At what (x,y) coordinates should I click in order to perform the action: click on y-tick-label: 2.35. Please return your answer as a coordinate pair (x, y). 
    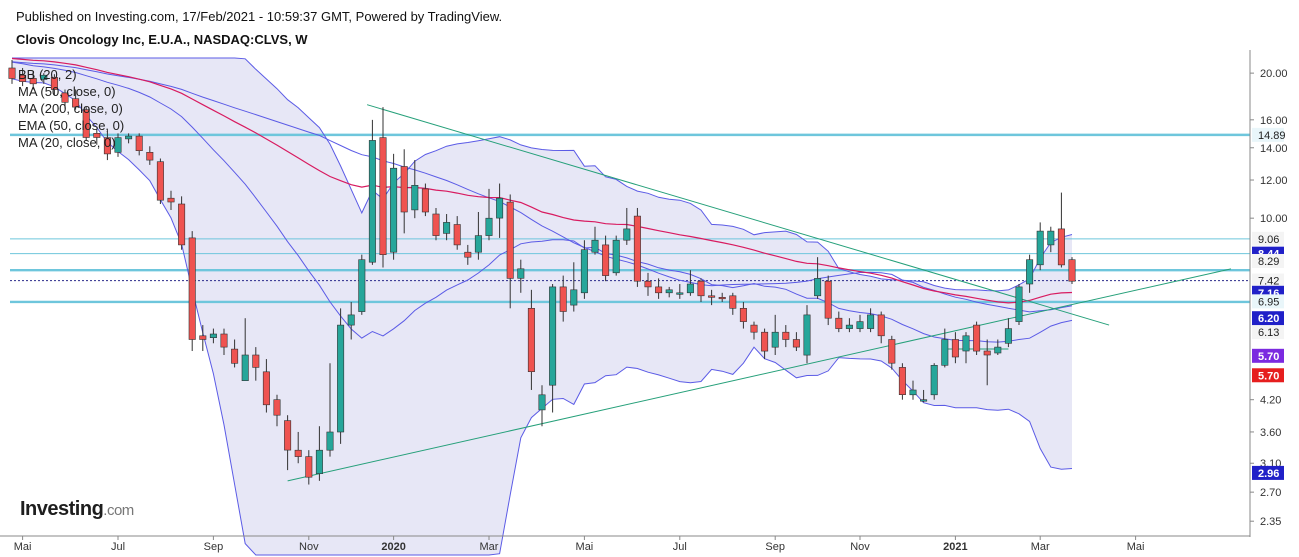
    Looking at the image, I should click on (1270, 522).